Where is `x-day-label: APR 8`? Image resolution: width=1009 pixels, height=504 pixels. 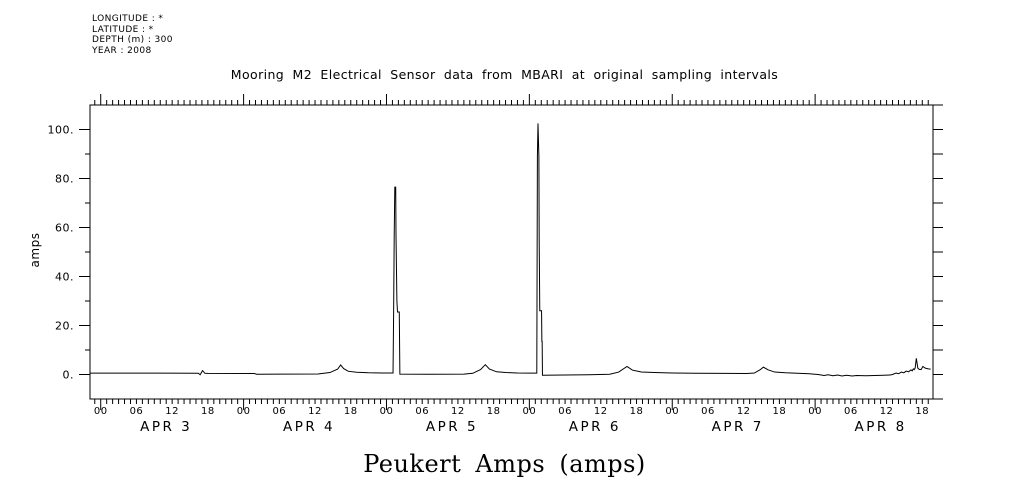
x-day-label: APR 8 is located at coordinates (881, 427).